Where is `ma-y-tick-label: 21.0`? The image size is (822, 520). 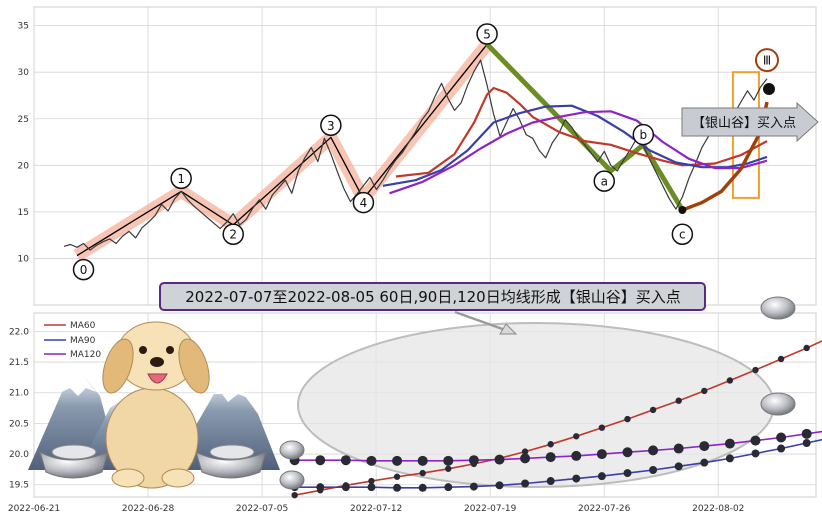 ma-y-tick-label: 21.0 is located at coordinates (19, 394).